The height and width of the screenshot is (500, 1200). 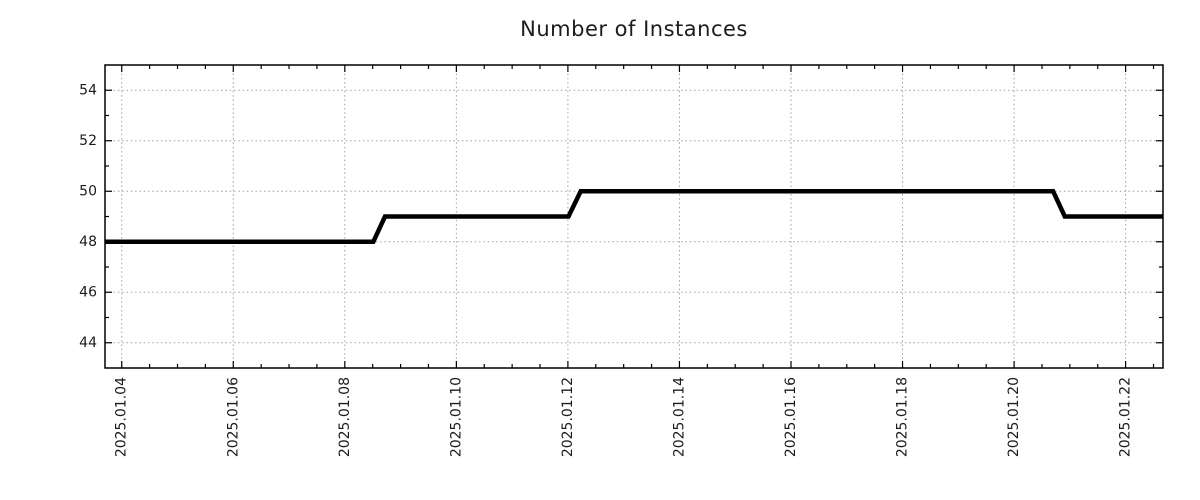 What do you see at coordinates (456, 417) in the screenshot?
I see `x-tick-label: 2025.01.10` at bounding box center [456, 417].